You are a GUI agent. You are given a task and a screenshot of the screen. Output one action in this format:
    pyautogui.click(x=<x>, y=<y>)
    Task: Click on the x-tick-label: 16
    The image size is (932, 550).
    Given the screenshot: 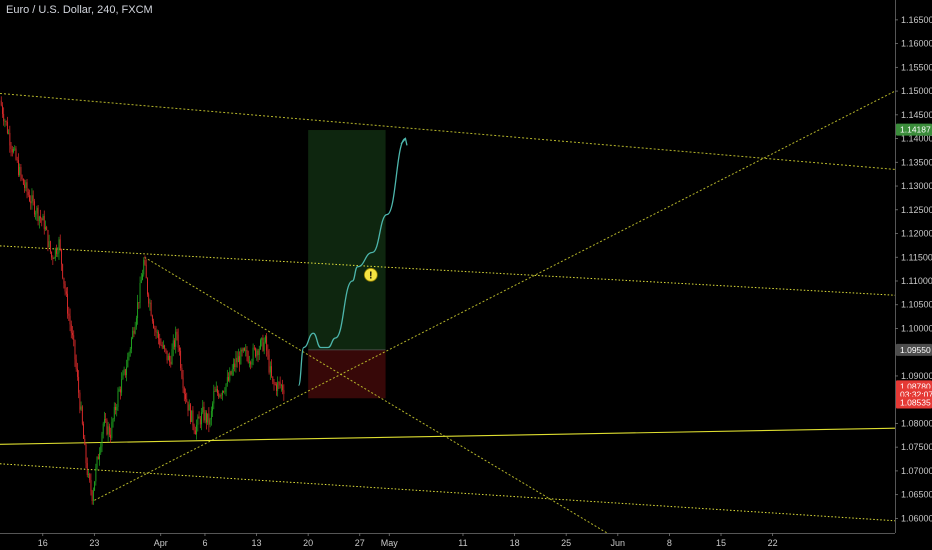 What is the action you would take?
    pyautogui.click(x=43, y=543)
    